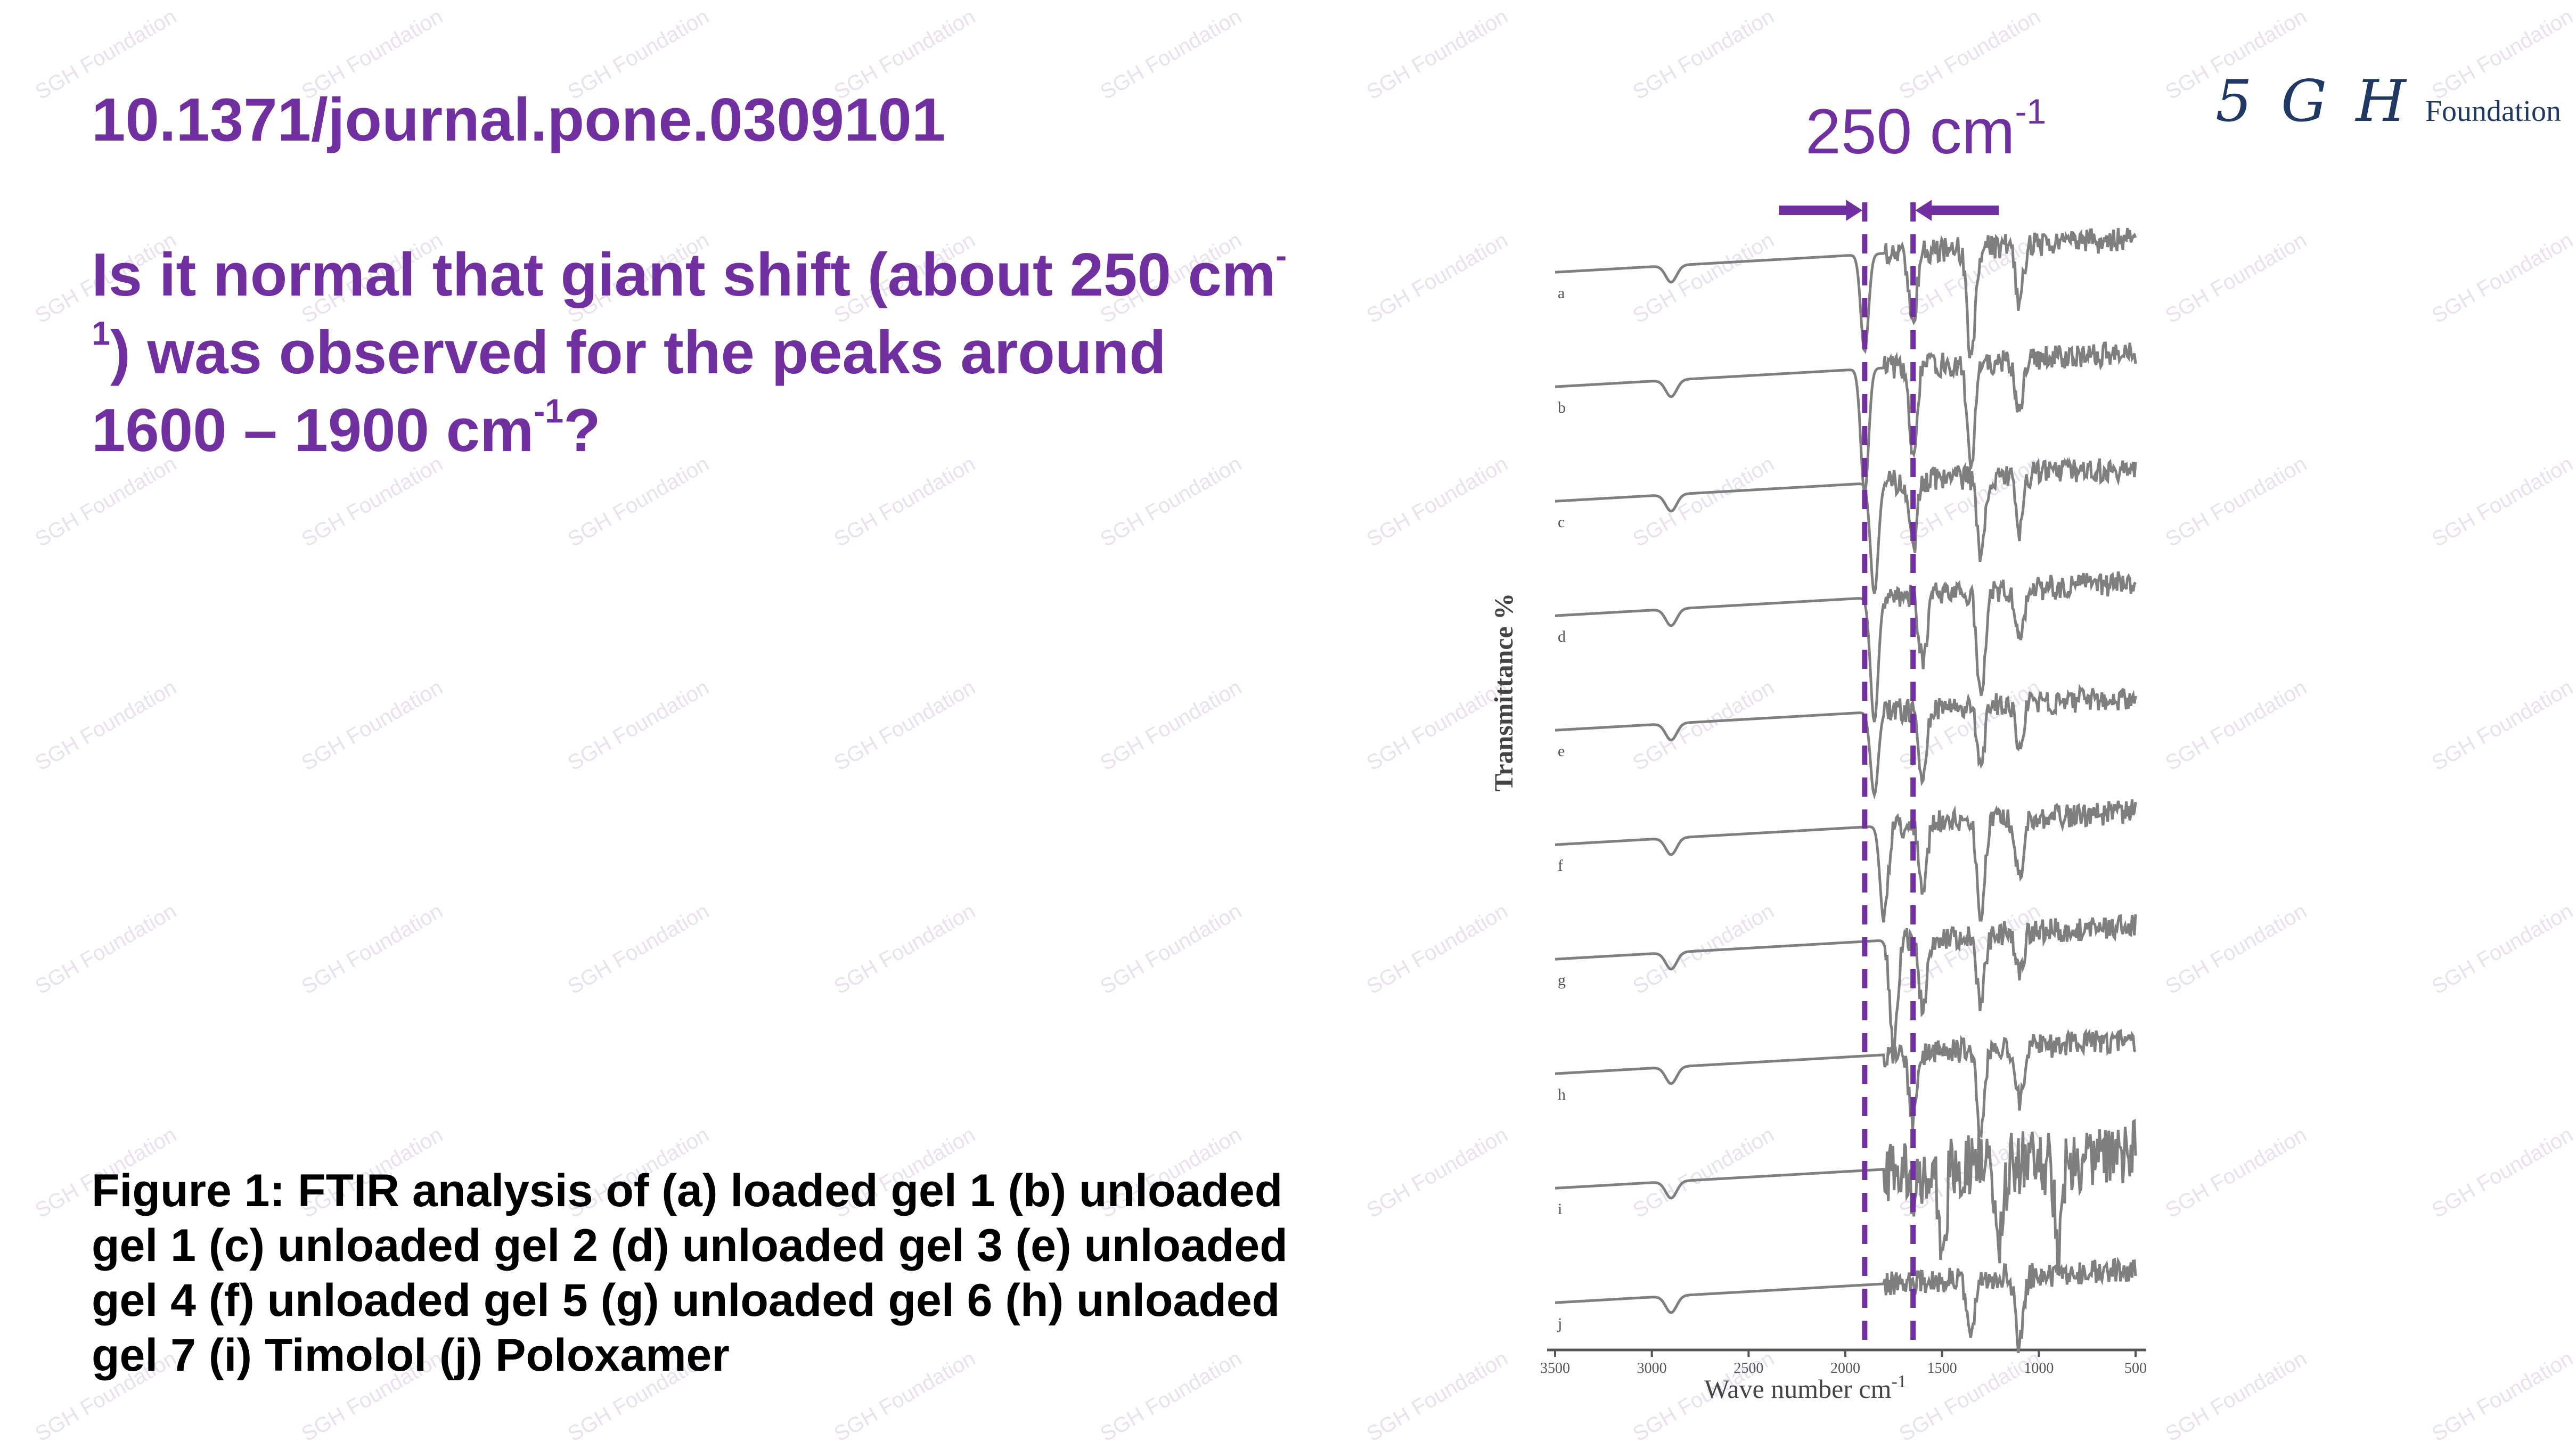  What do you see at coordinates (1846, 741) in the screenshot?
I see `series-line-e` at bounding box center [1846, 741].